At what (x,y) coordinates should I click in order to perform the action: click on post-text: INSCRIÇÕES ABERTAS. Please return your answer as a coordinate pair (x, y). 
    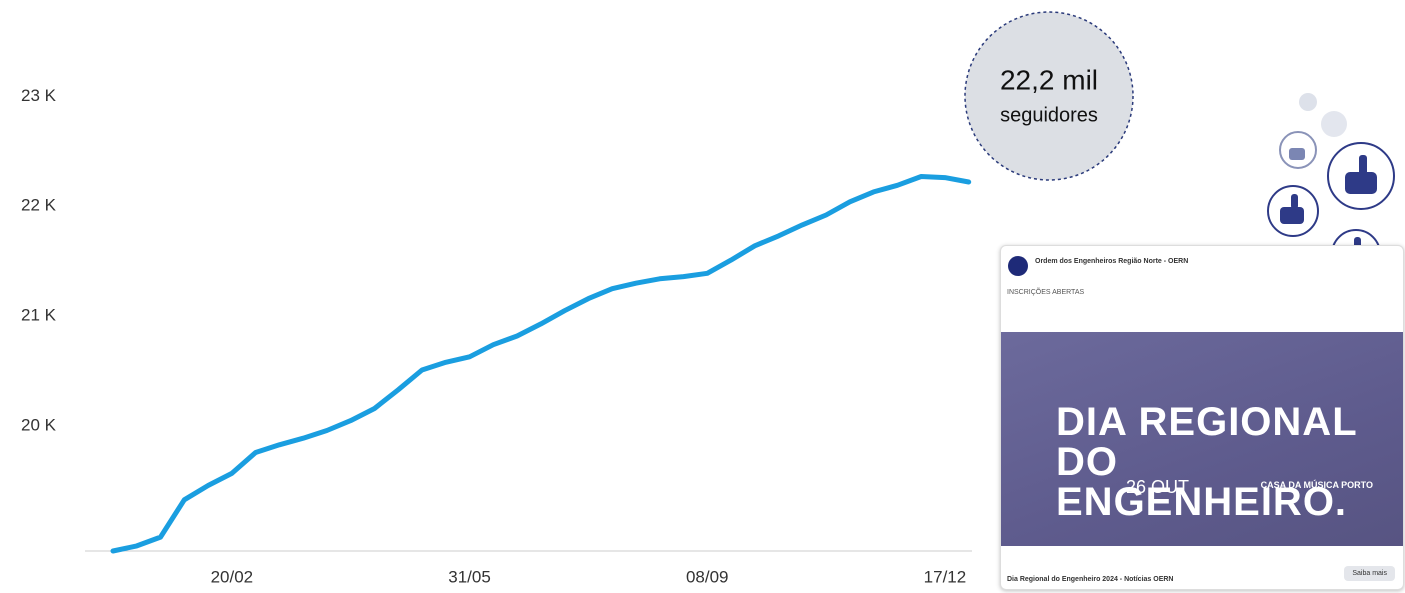
    Looking at the image, I should click on (1046, 292).